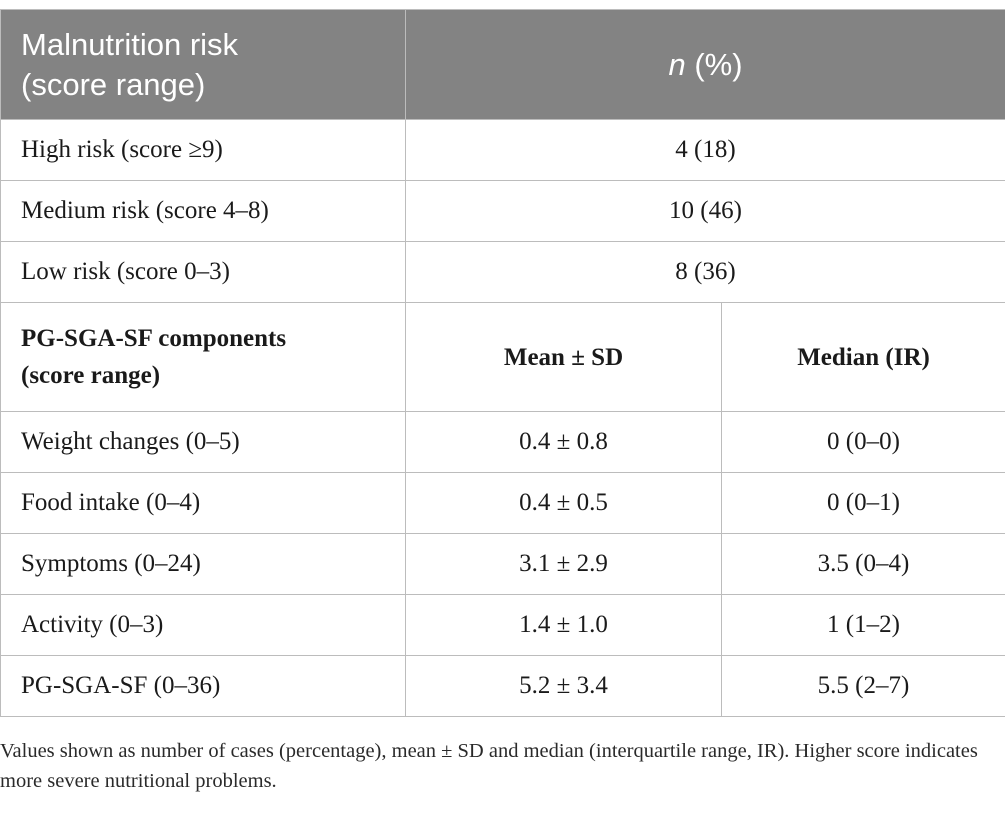 The width and height of the screenshot is (1005, 816). What do you see at coordinates (714, 64) in the screenshot?
I see `header-pct-label: (%)` at bounding box center [714, 64].